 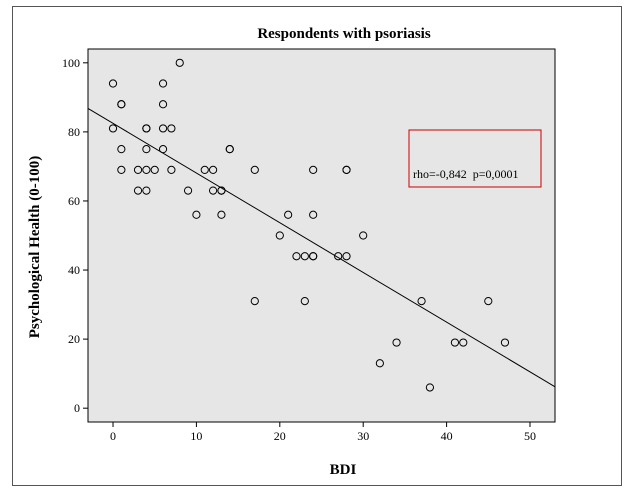 I want to click on y-axis-label: Psychological Health (0-100), so click(x=35, y=247).